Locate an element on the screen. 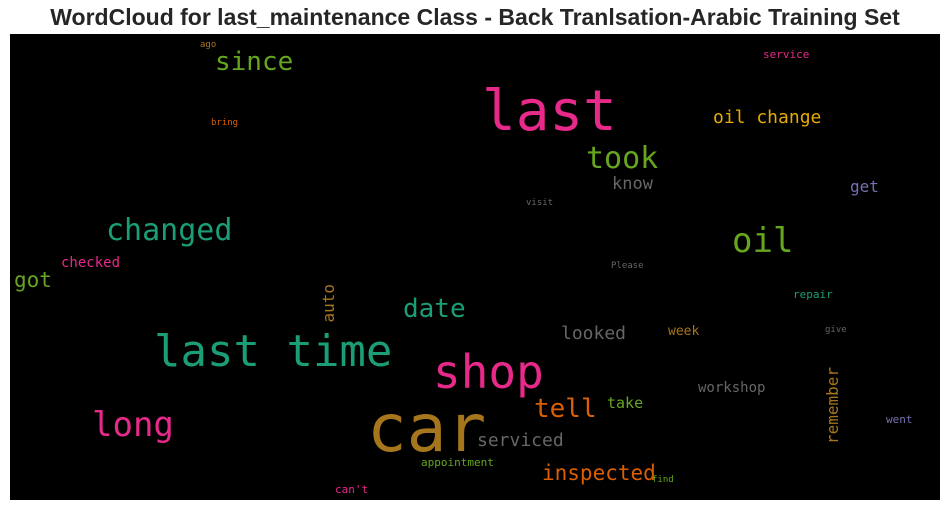  word-went: went is located at coordinates (899, 419).